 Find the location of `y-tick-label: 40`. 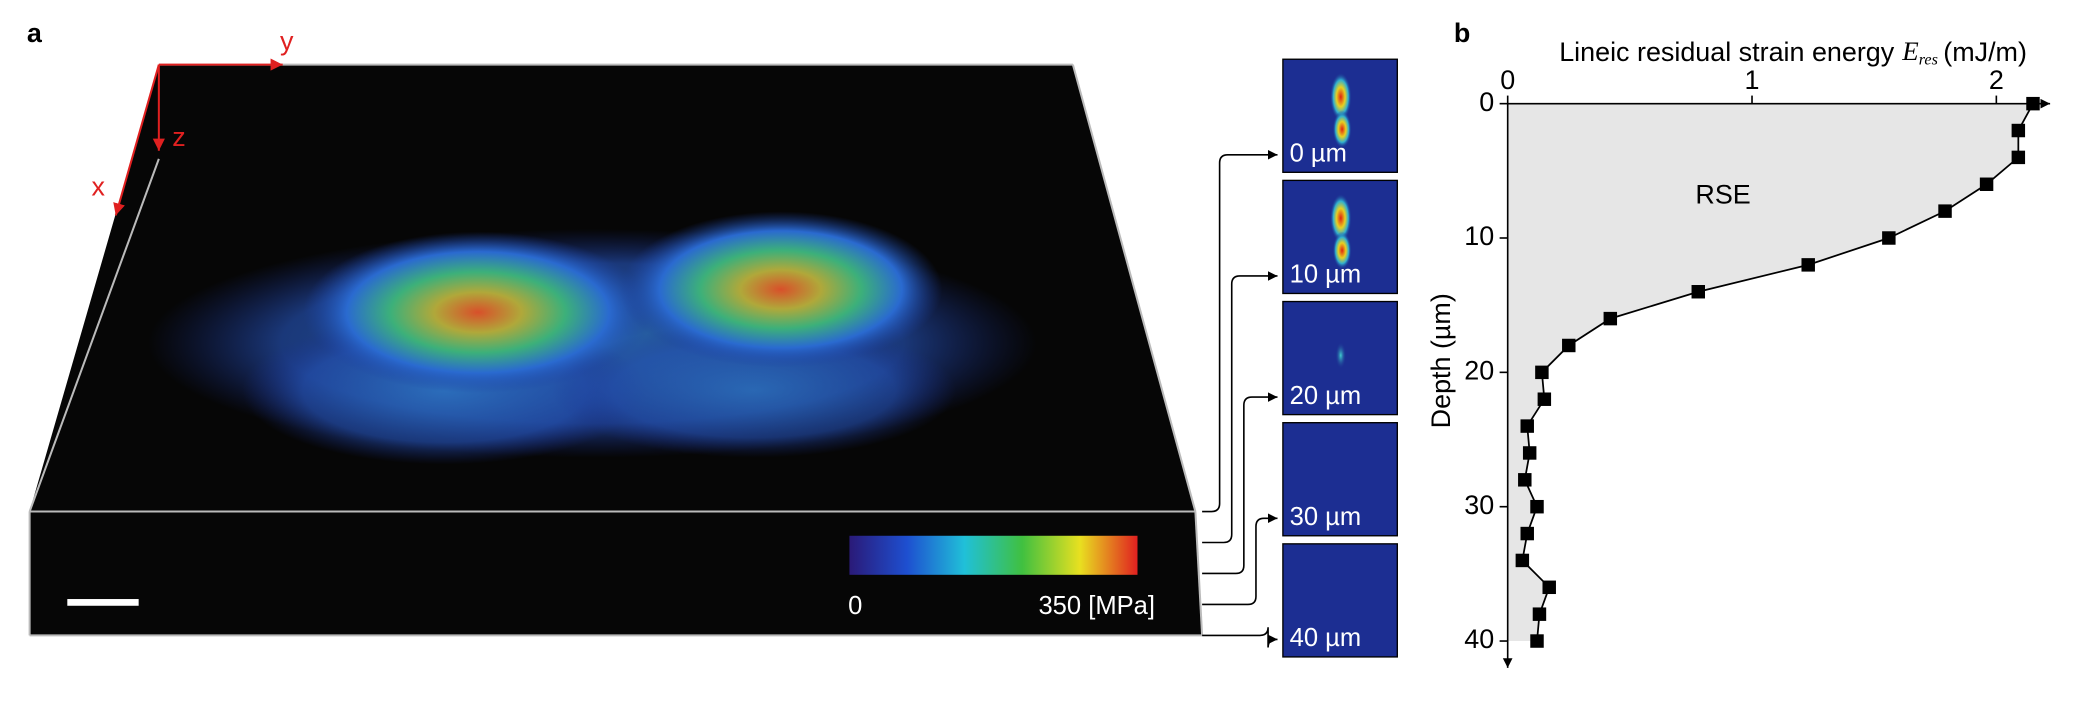

y-tick-label: 40 is located at coordinates (1479, 639).